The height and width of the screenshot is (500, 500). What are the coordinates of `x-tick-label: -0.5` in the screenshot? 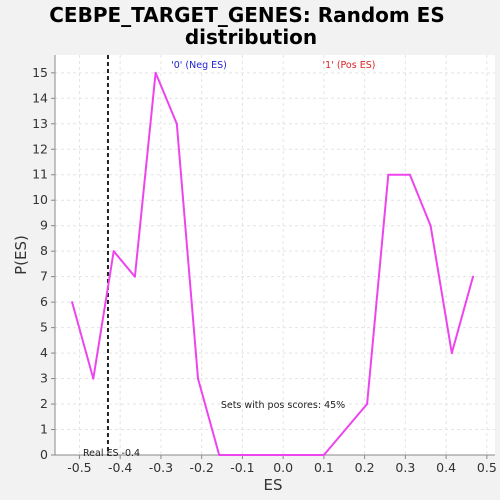 It's located at (79, 467).